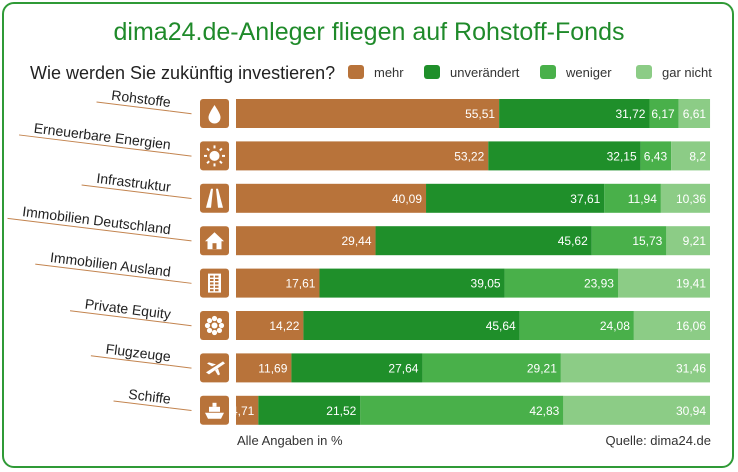  Describe the element at coordinates (690, 156) in the screenshot. I see `bar-erneuerbare-energien-gar-nicht` at that location.